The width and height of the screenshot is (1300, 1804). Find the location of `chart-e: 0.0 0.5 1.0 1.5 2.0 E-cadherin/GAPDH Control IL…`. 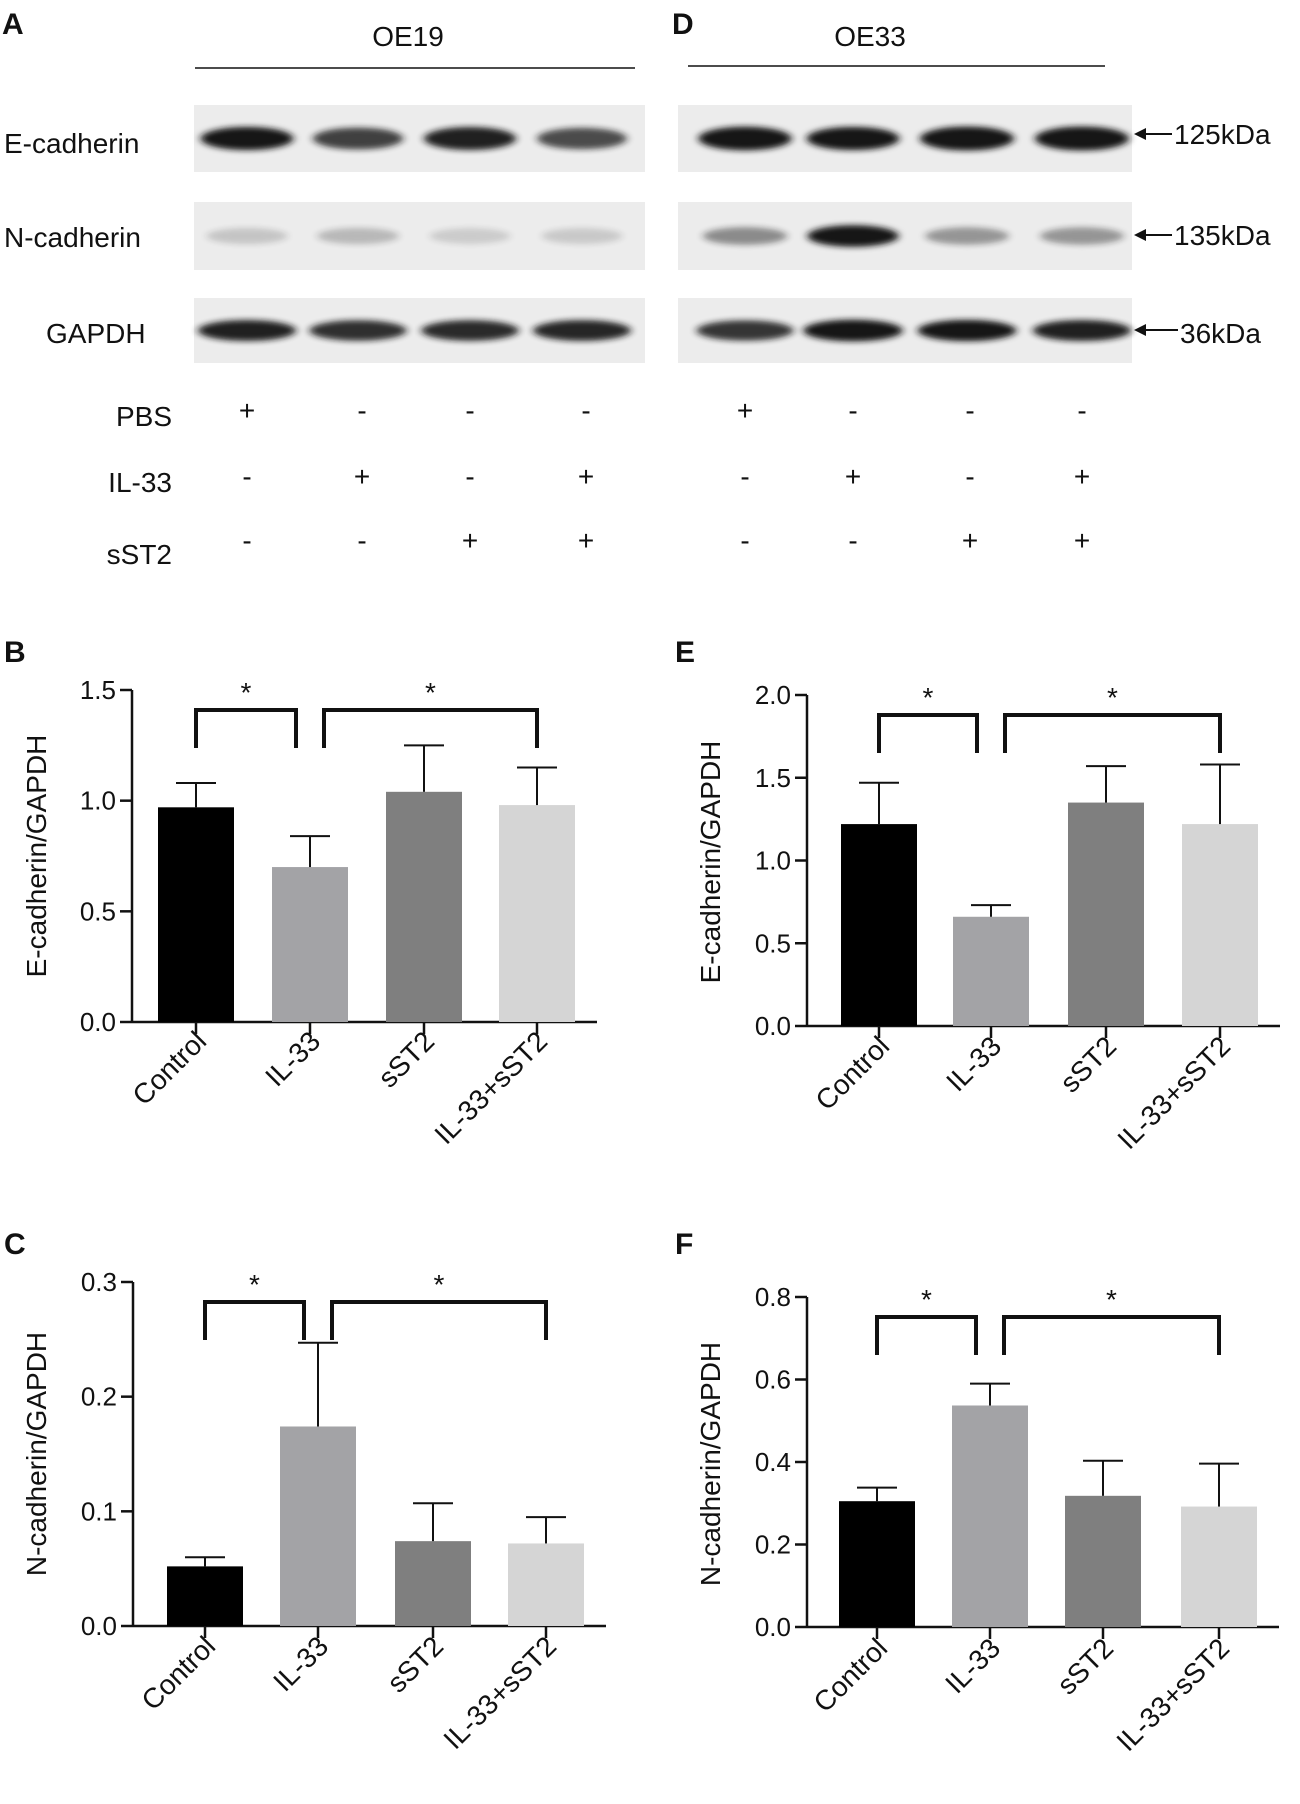

chart-e: 0.0 0.5 1.0 1.5 2.0 E-cadherin/GAPDH Control IL… is located at coordinates (987, 917).